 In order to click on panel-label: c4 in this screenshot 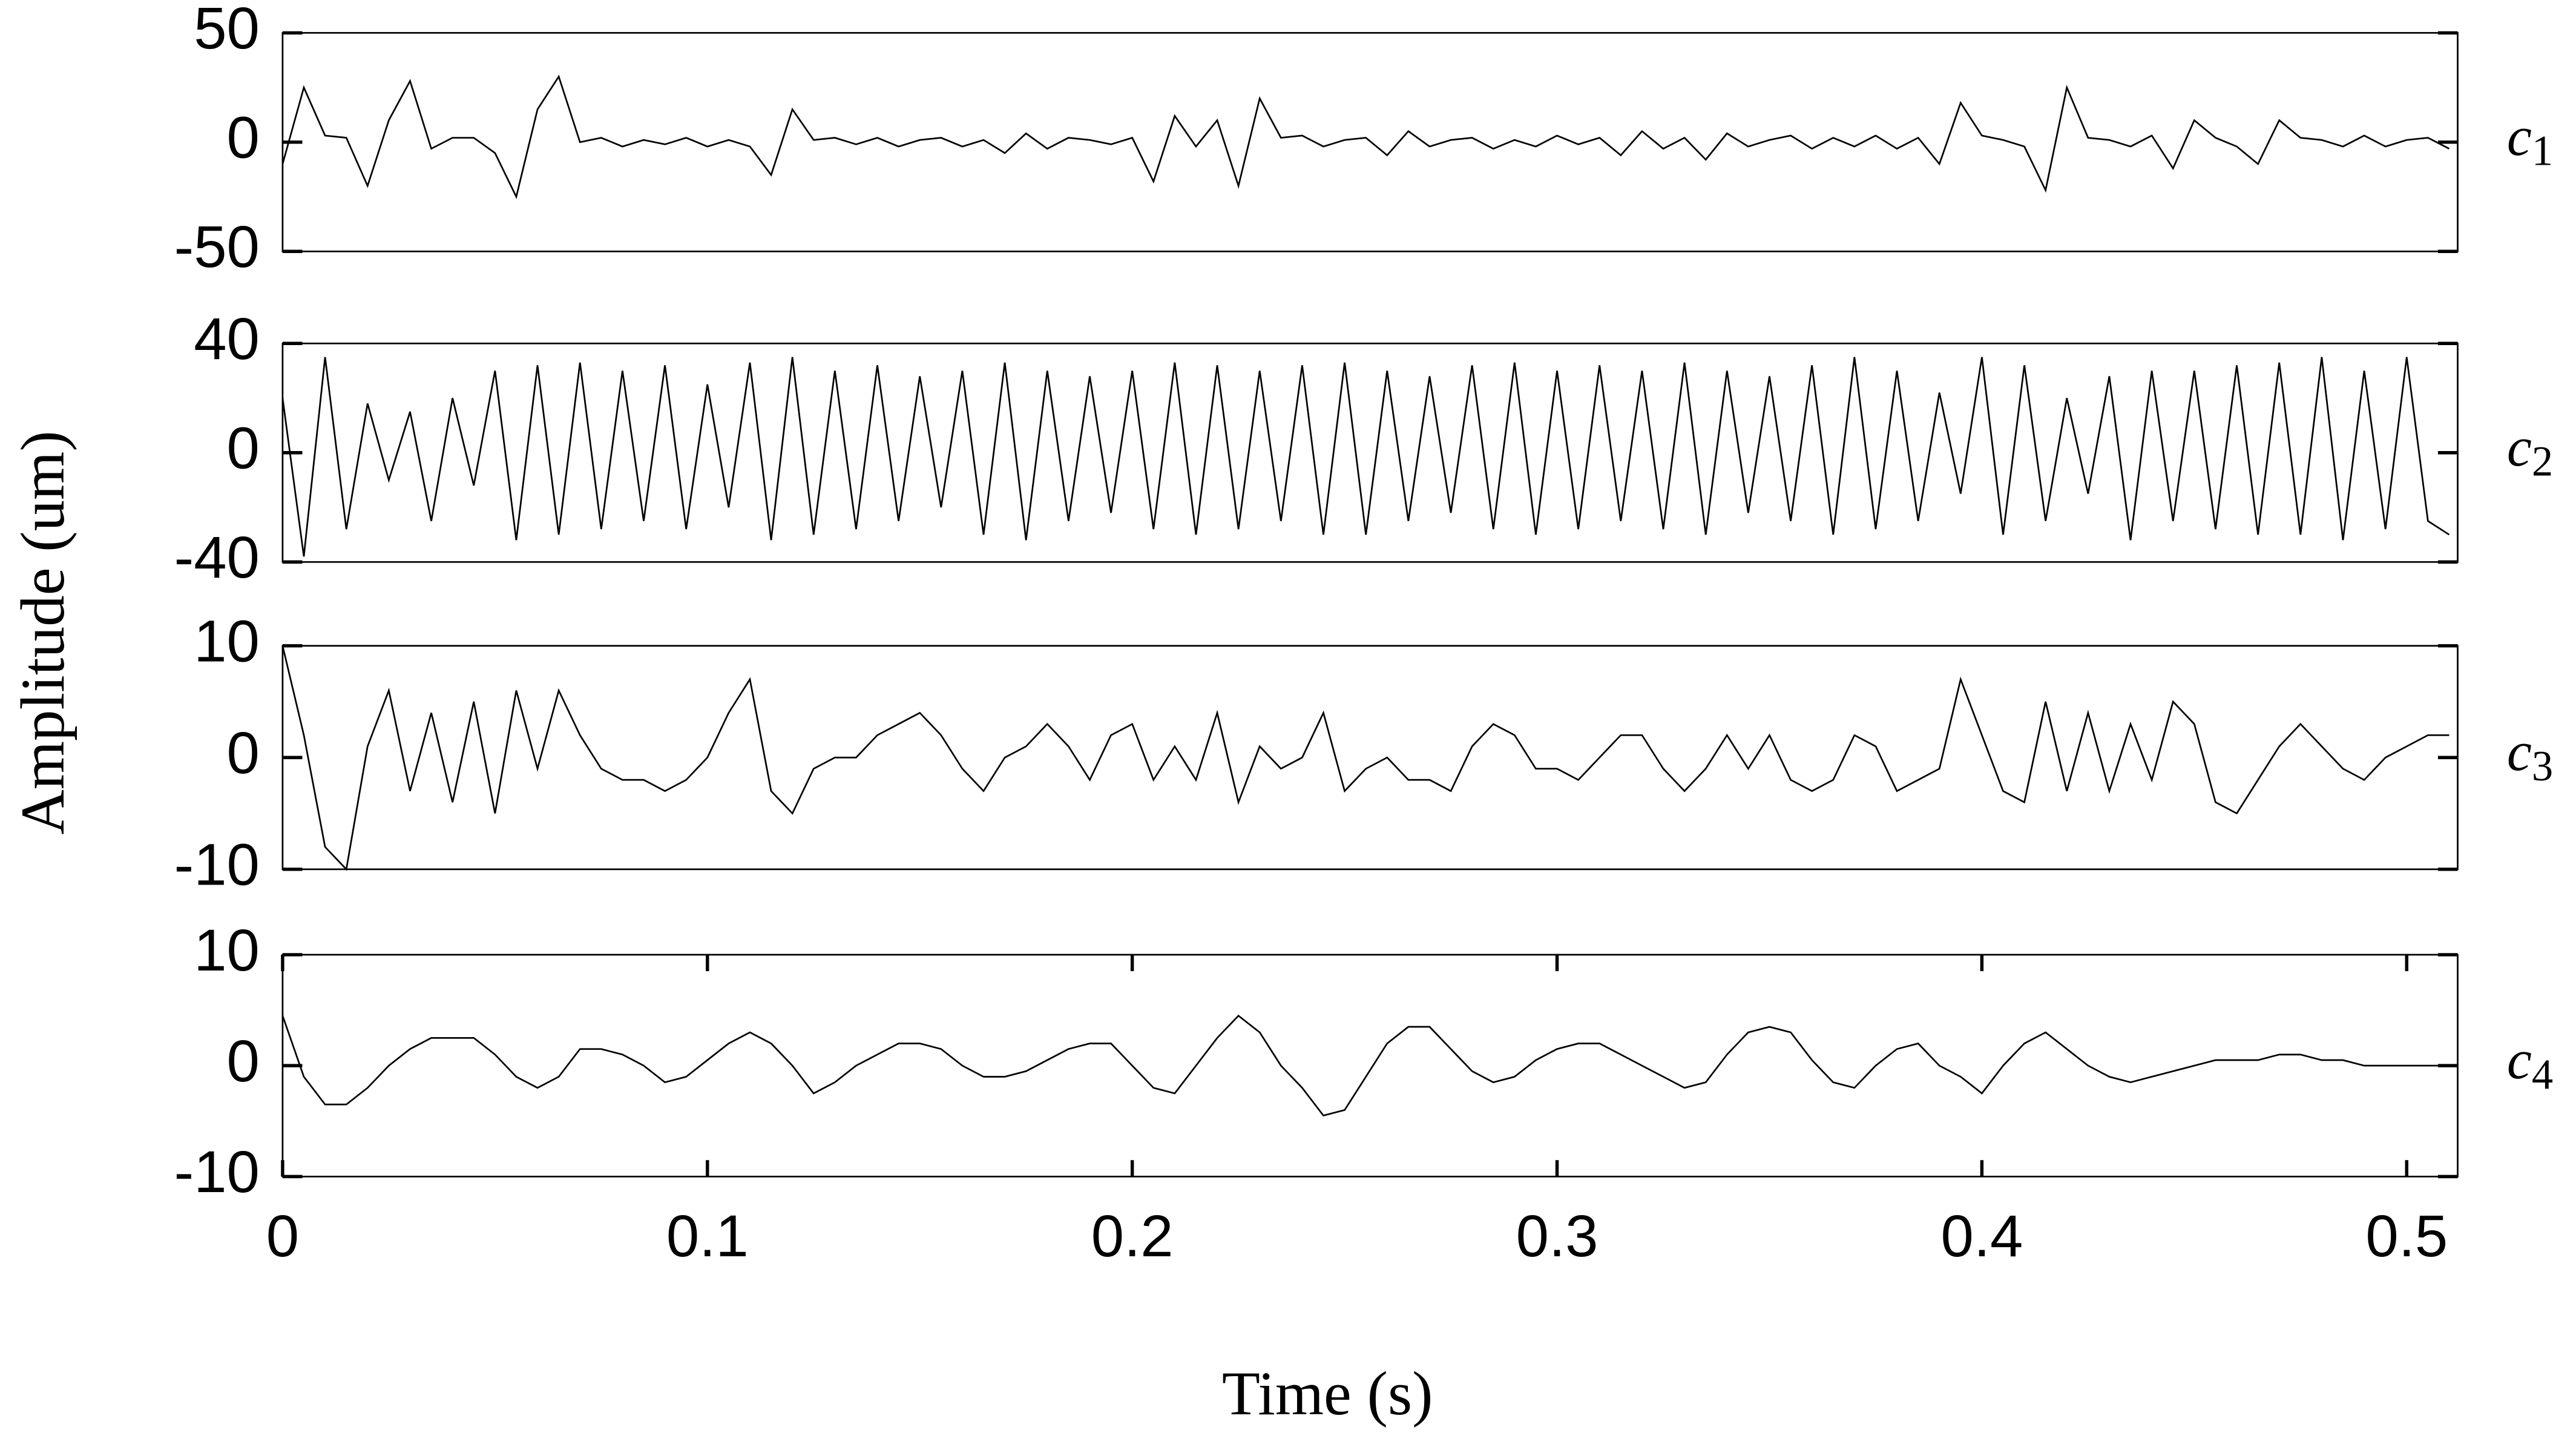, I will do `click(2530, 1064)`.